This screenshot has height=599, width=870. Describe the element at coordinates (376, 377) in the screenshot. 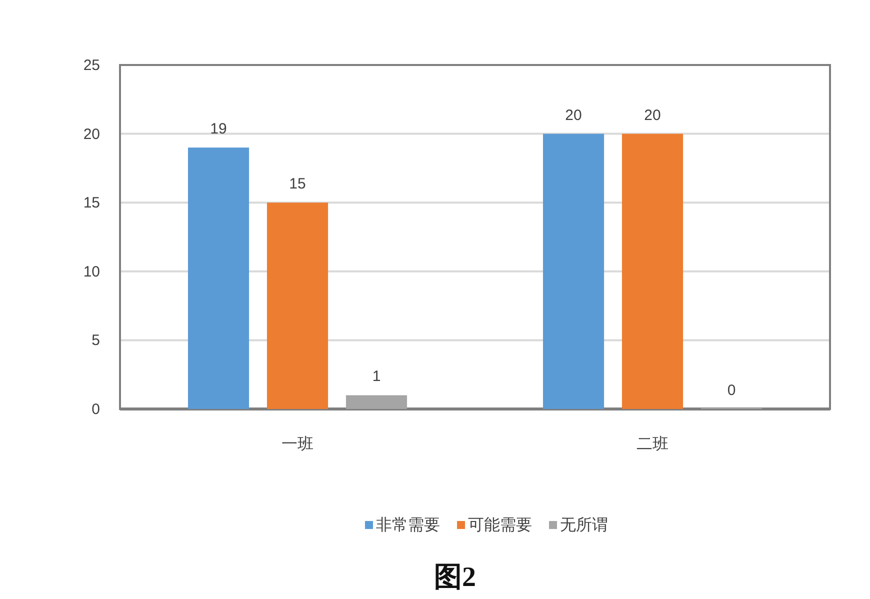

I see `data-label: 1` at that location.